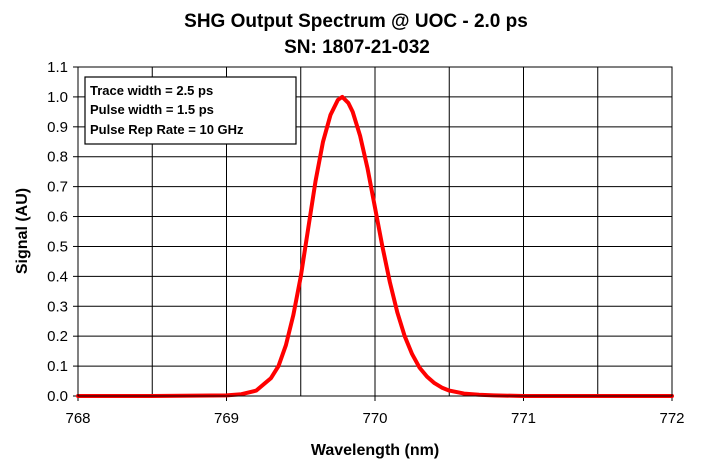 The height and width of the screenshot is (464, 705). What do you see at coordinates (57, 127) in the screenshot?
I see `y-tick-label: 0.9` at bounding box center [57, 127].